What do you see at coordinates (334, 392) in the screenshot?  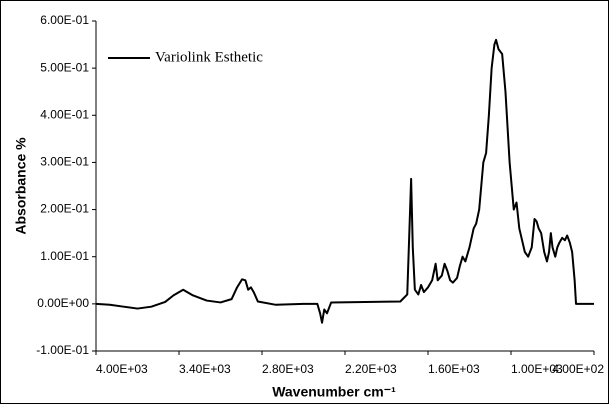 I see `x-axis-title: Wavenumber cm⁻¹` at bounding box center [334, 392].